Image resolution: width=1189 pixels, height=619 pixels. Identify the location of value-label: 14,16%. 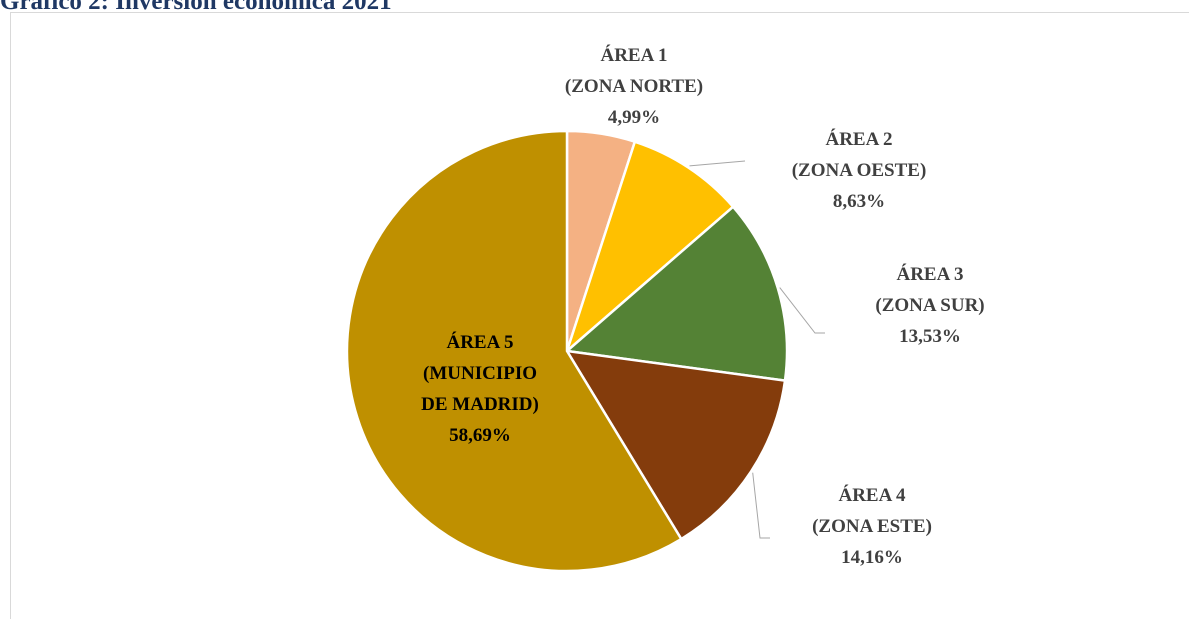
(872, 557).